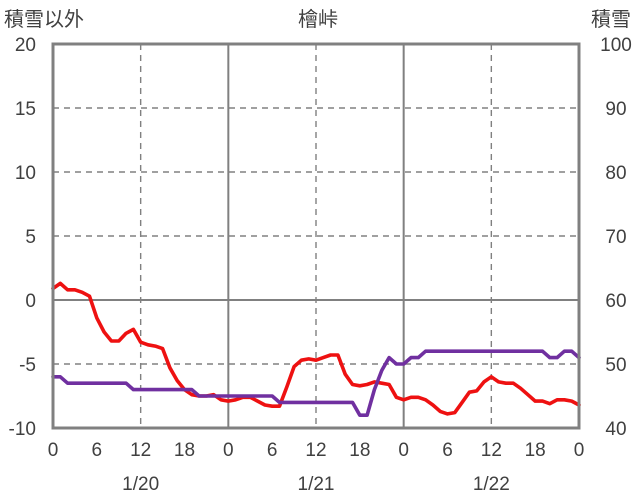 This screenshot has width=636, height=501. Describe the element at coordinates (615, 429) in the screenshot. I see `right-tick-label: 40` at that location.